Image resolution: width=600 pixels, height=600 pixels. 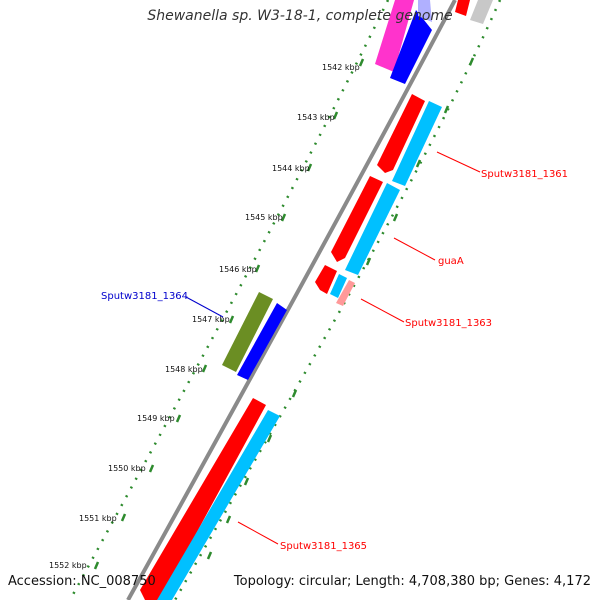 I want to click on scale-label-1545: 1545 kbp, so click(x=264, y=217).